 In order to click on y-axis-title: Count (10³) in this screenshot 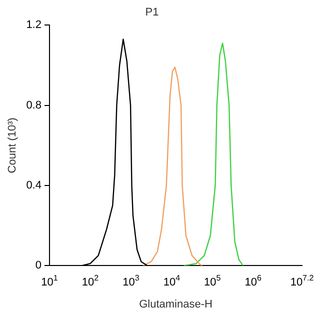, I will do `click(12, 146)`.